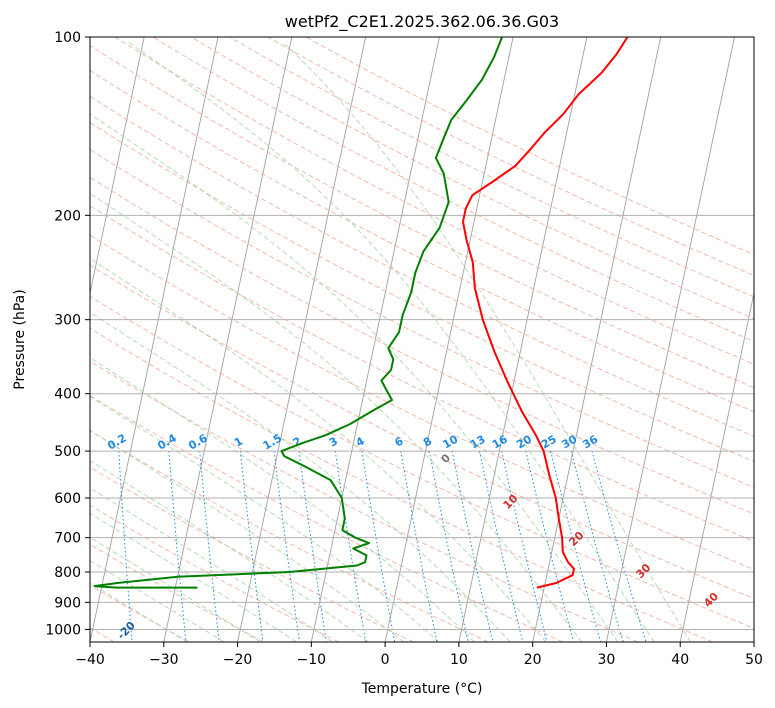 The width and height of the screenshot is (775, 708). Describe the element at coordinates (67, 395) in the screenshot. I see `y-tick-label: 400` at that location.